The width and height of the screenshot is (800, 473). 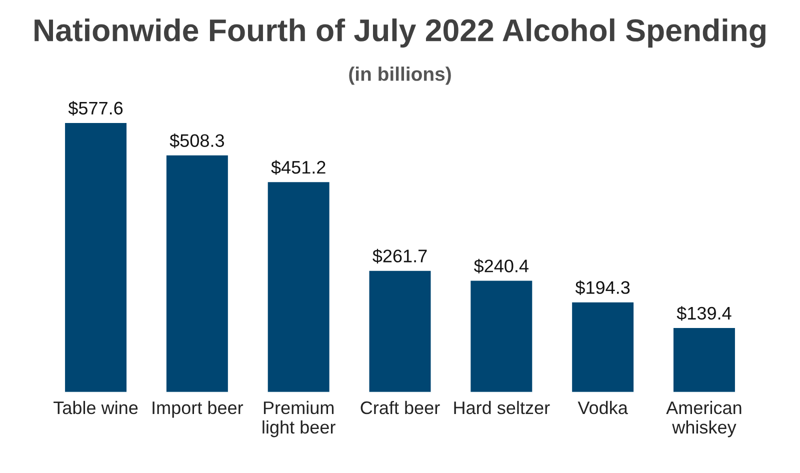 I want to click on x-tick-label: Vodka, so click(x=603, y=407).